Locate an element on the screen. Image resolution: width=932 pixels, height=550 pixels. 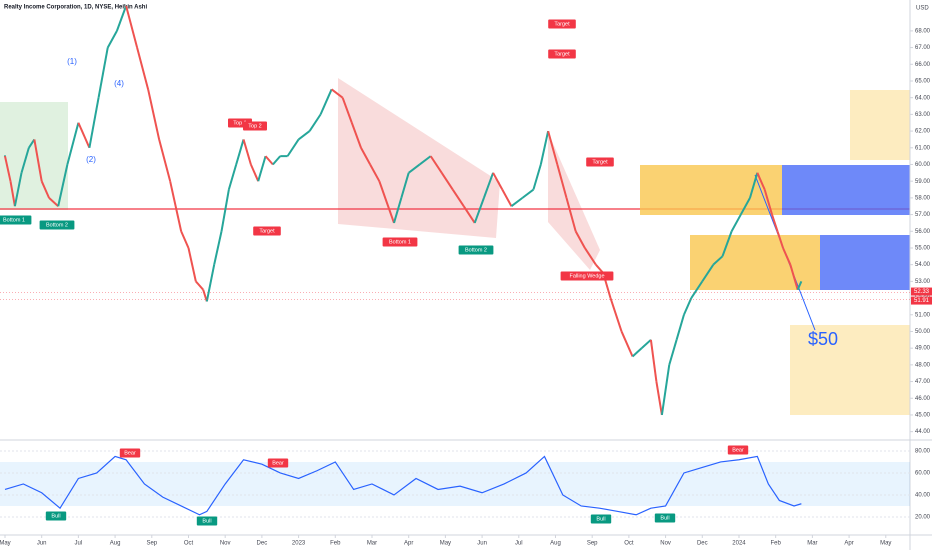
y-tick-label: 67.00 is located at coordinates (923, 48).